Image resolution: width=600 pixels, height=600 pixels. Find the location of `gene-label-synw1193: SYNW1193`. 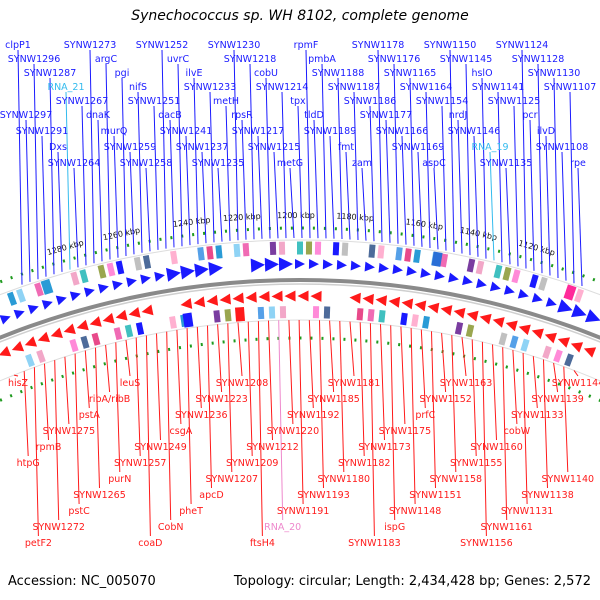

gene-label-synw1193: SYNW1193 is located at coordinates (323, 495).